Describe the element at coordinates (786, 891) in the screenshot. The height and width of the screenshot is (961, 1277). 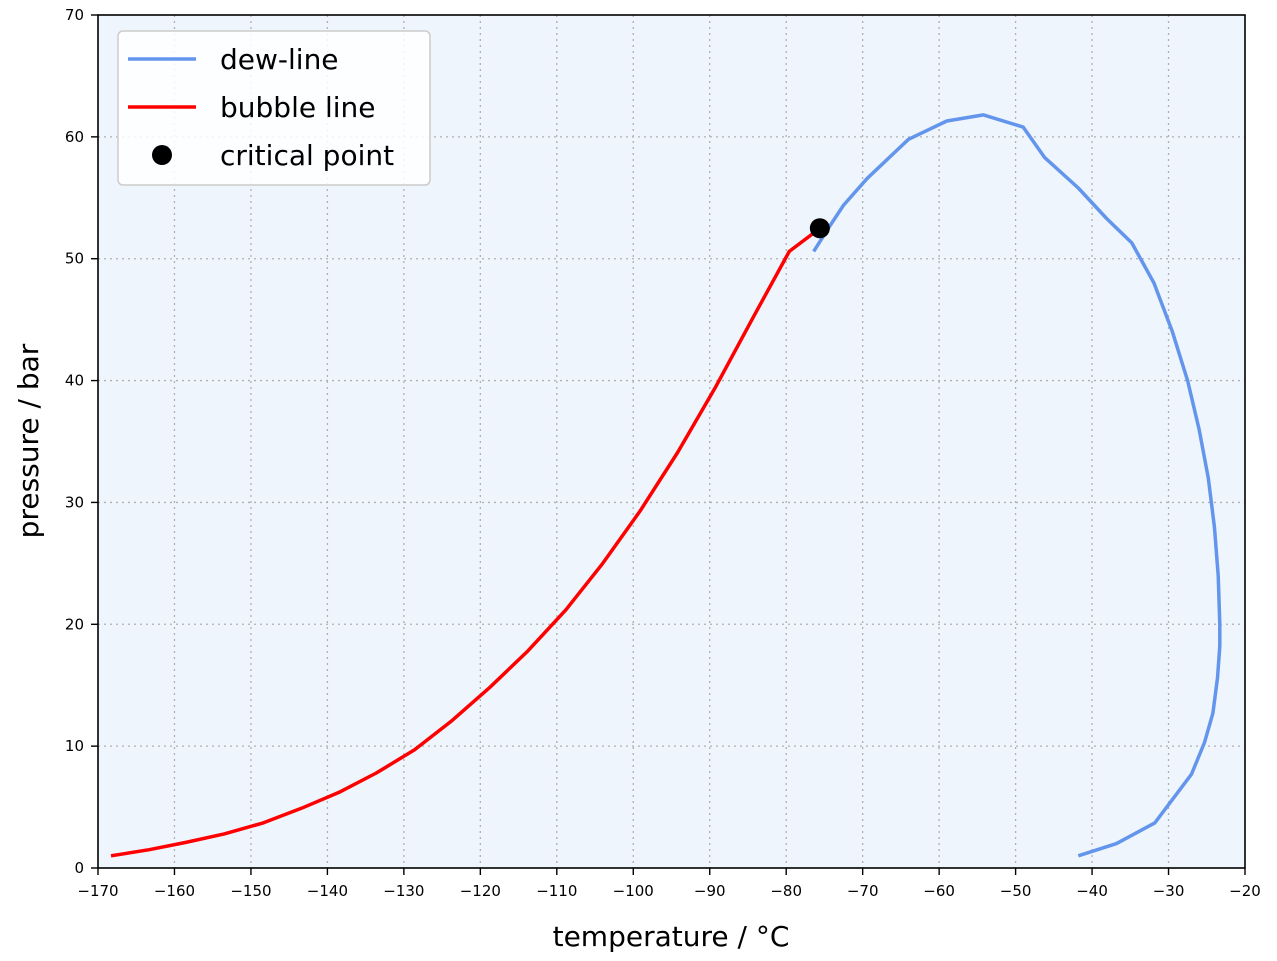
I see `x-tick-label: −80` at that location.